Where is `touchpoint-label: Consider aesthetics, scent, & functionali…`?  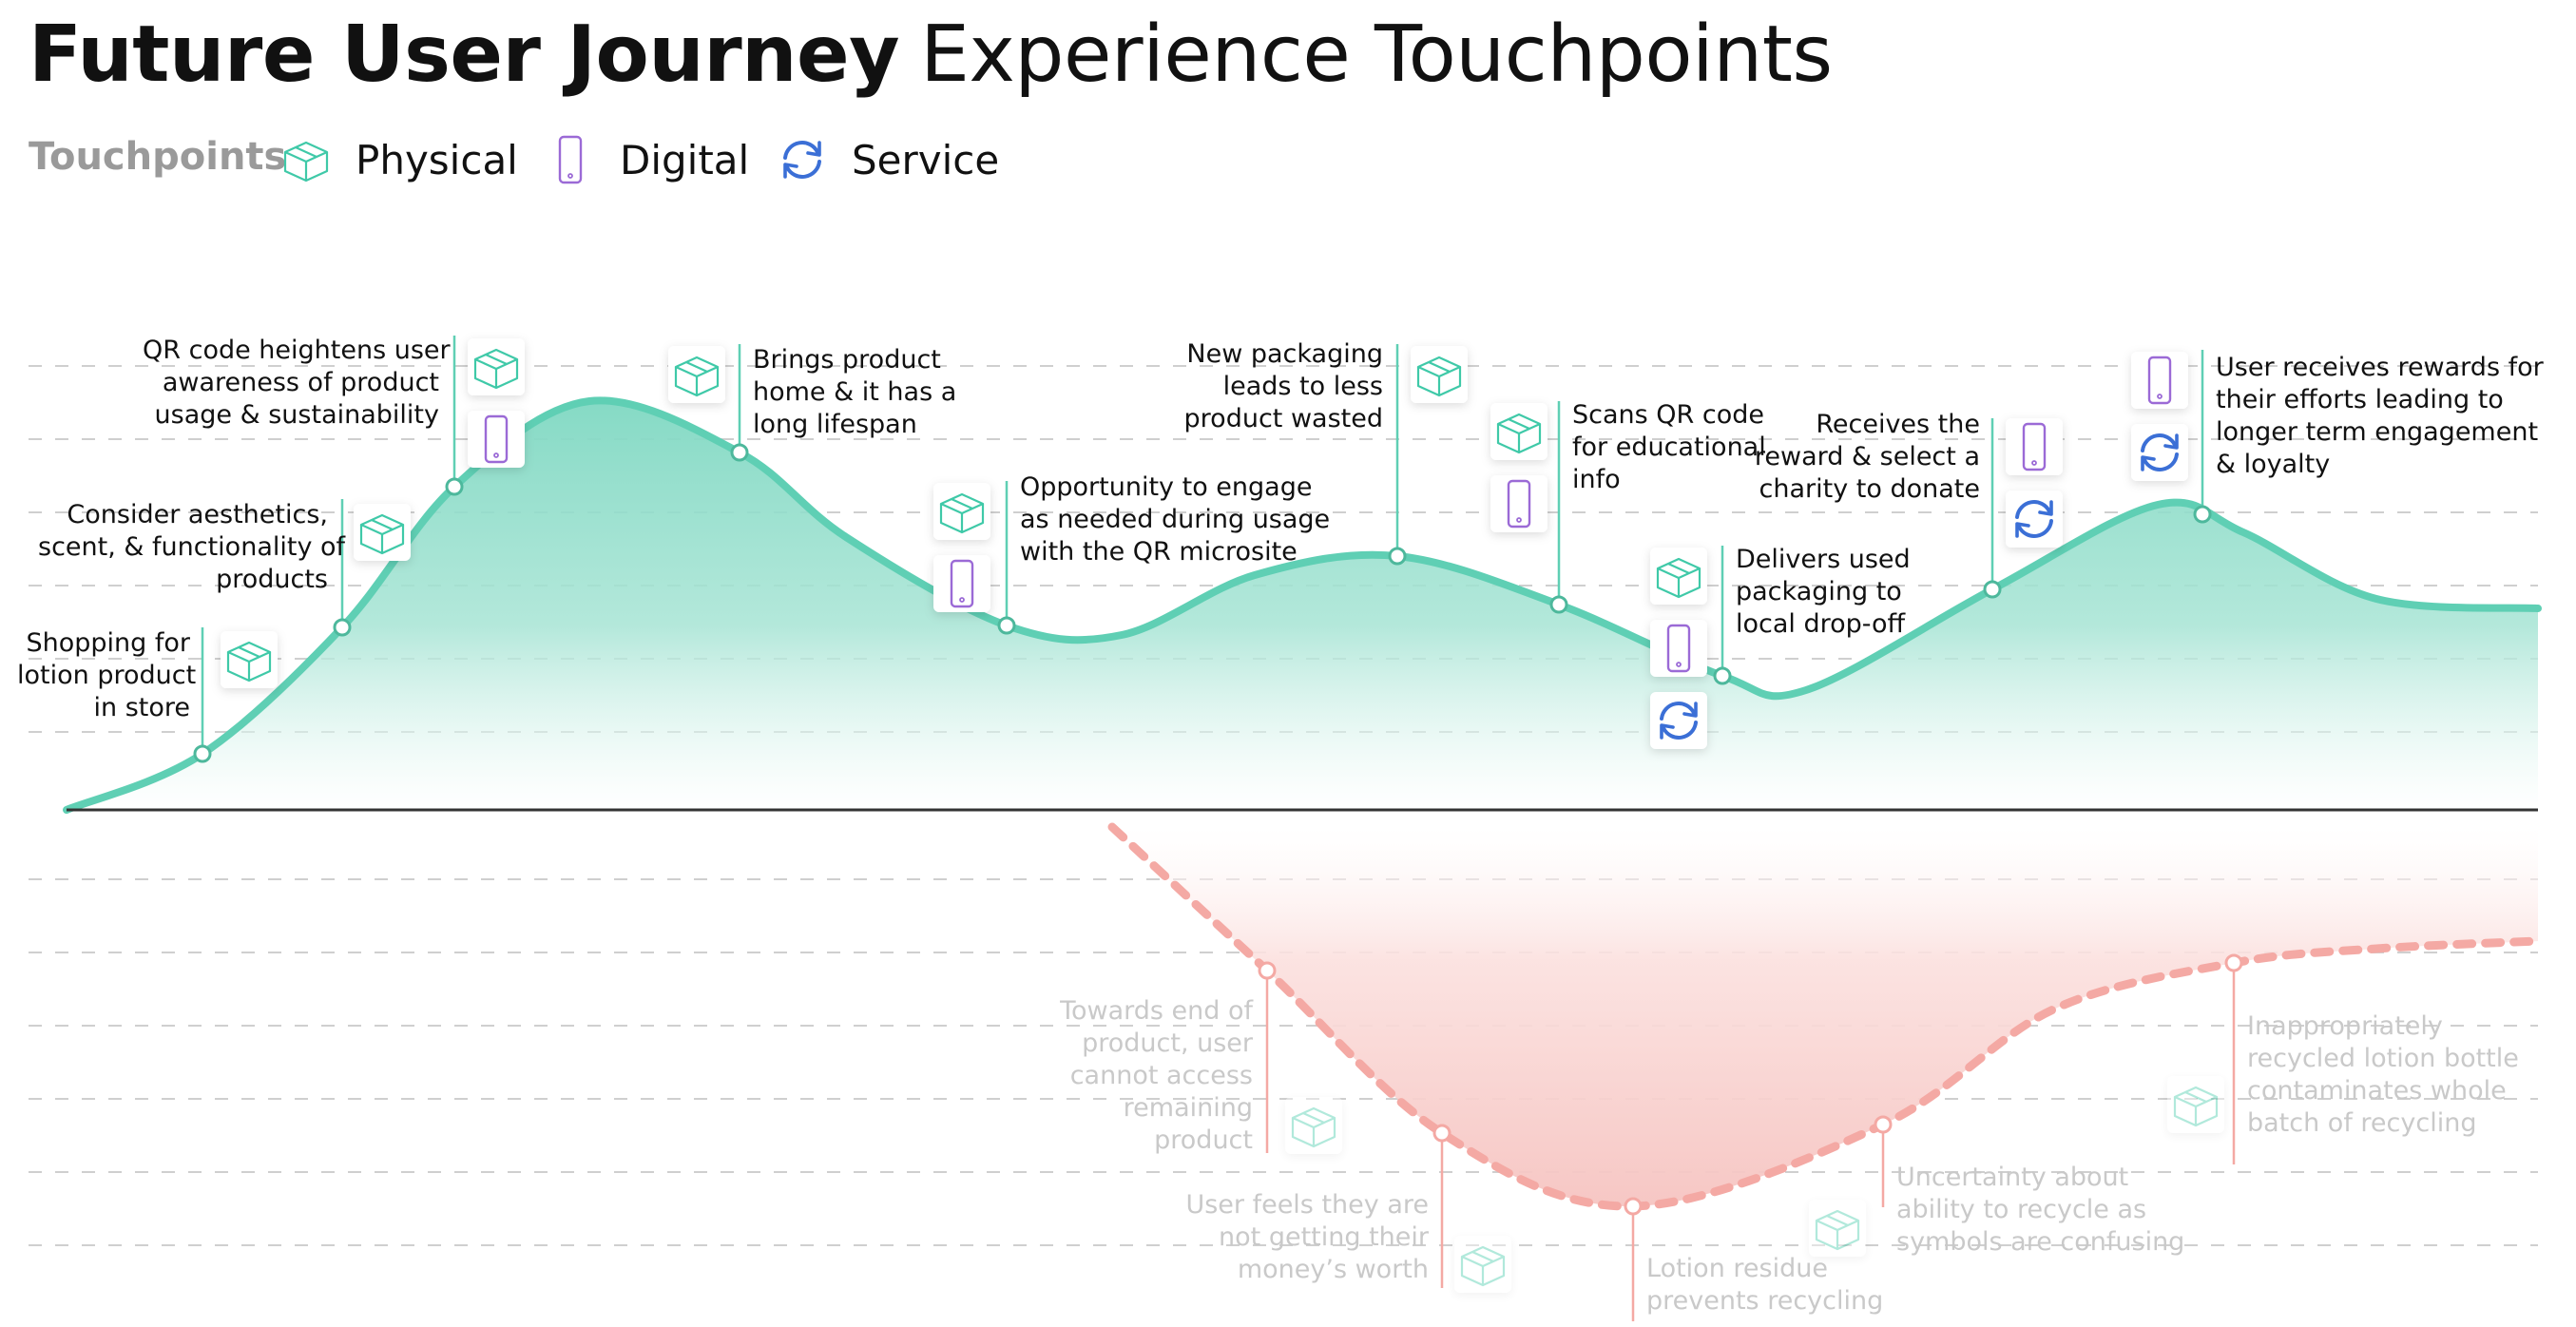 touchpoint-label: Consider aesthetics, scent, & functionali… is located at coordinates (192, 548).